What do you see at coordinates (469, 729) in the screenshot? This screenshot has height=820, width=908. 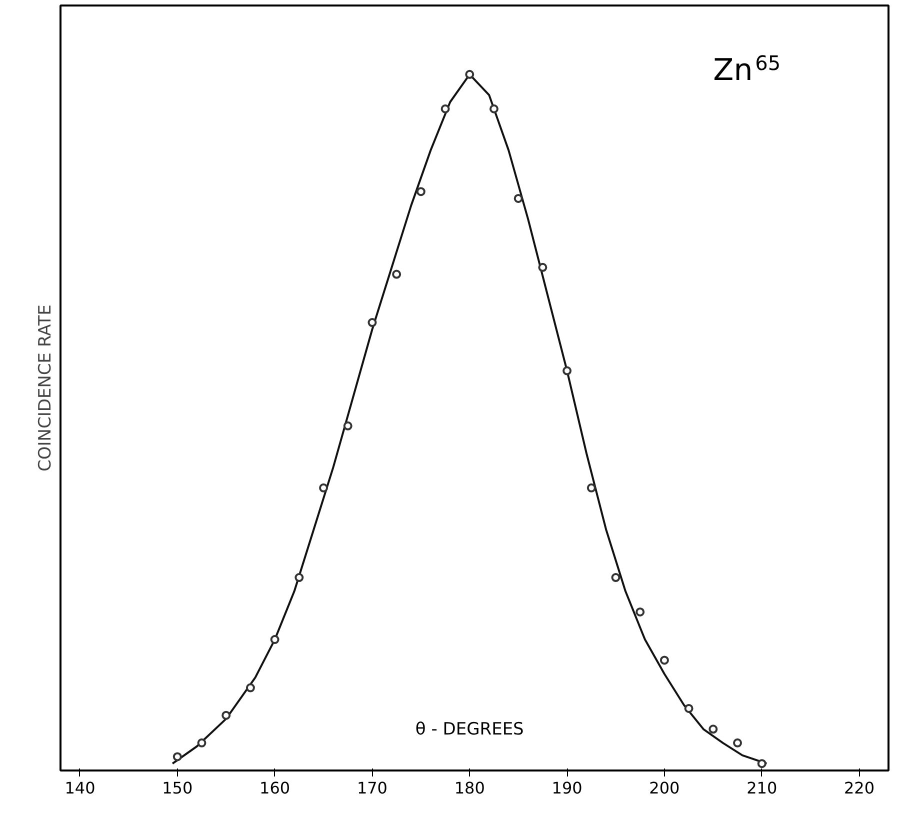 I see `x-axis-title: θ - DEGREES` at bounding box center [469, 729].